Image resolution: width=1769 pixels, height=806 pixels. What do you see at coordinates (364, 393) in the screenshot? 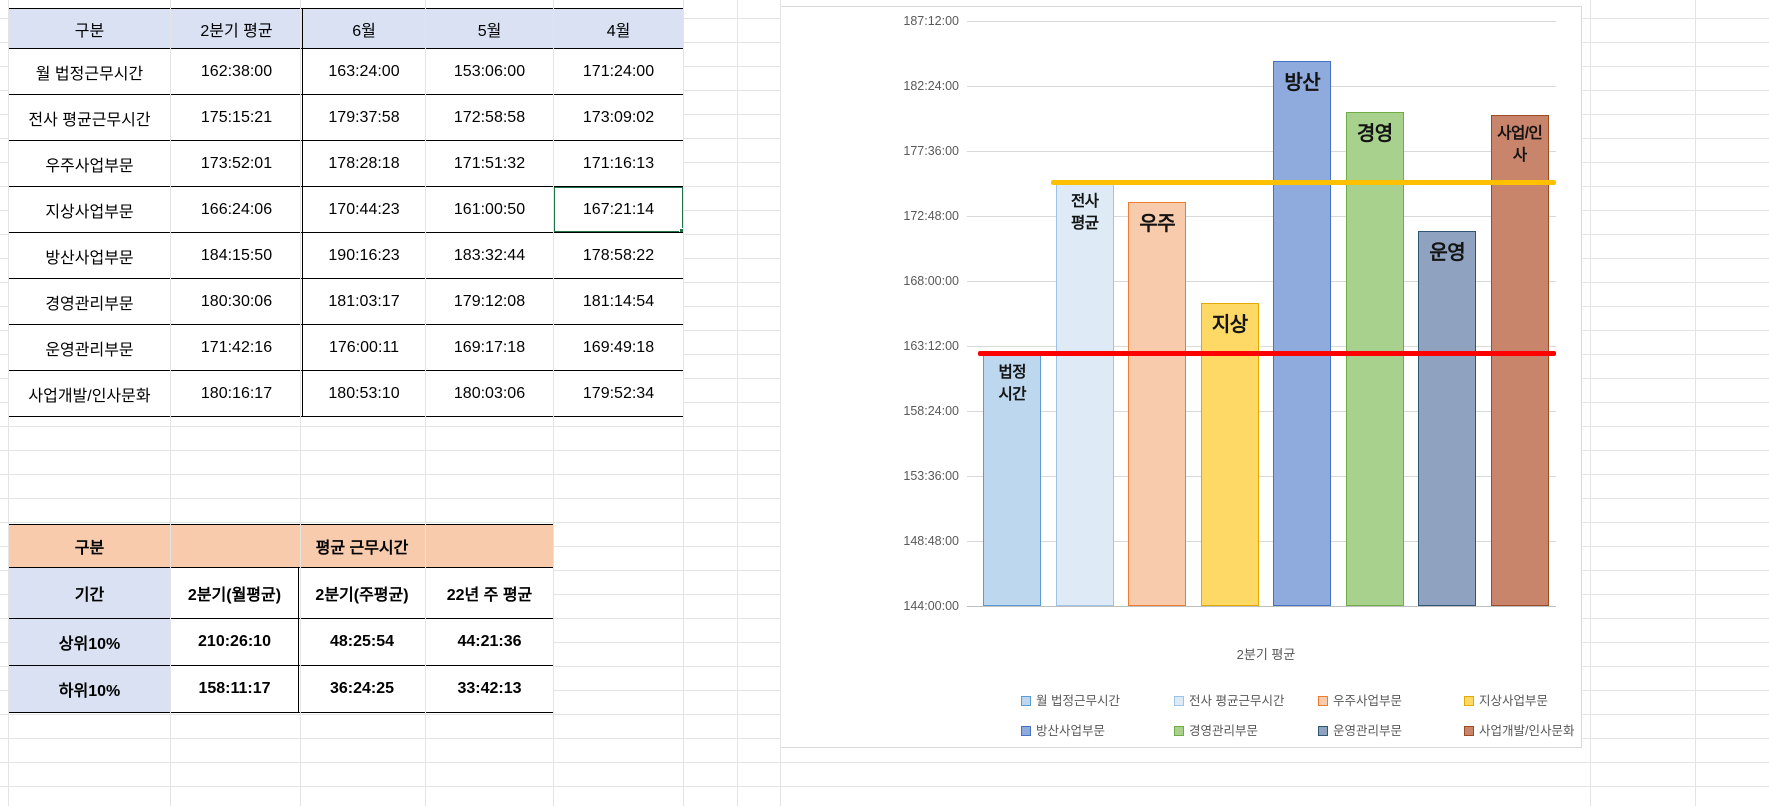
I see `value-cell: 180:53:10` at bounding box center [364, 393].